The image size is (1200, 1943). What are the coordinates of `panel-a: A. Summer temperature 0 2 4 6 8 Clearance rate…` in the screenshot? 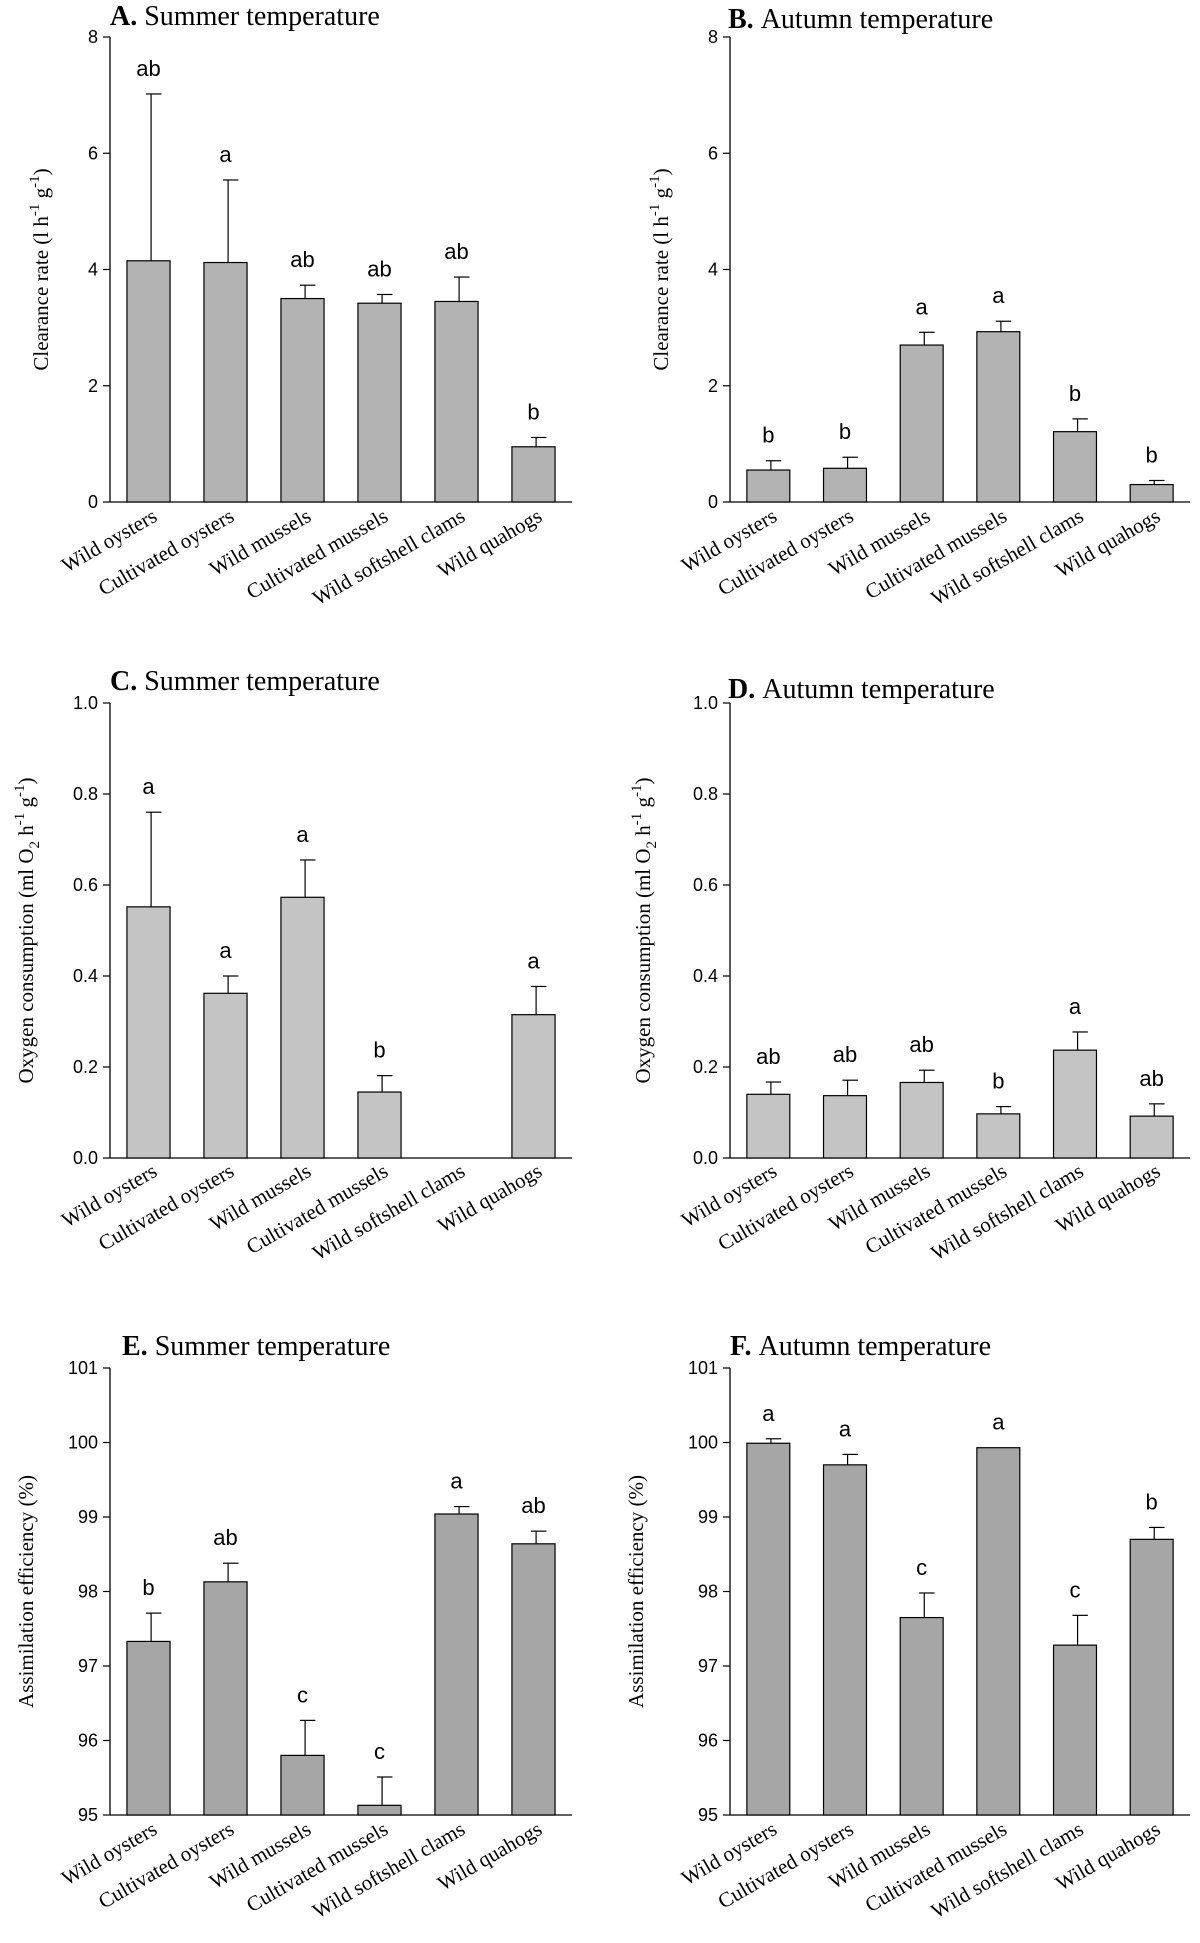 It's located at (299, 305).